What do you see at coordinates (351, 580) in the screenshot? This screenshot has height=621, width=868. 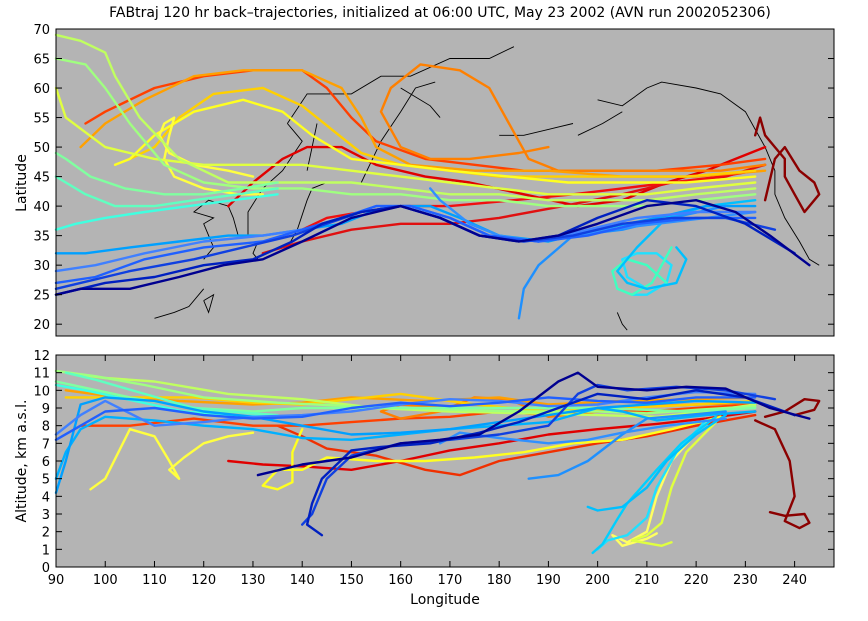 I see `altitude-x-tick-label: 150` at bounding box center [351, 580].